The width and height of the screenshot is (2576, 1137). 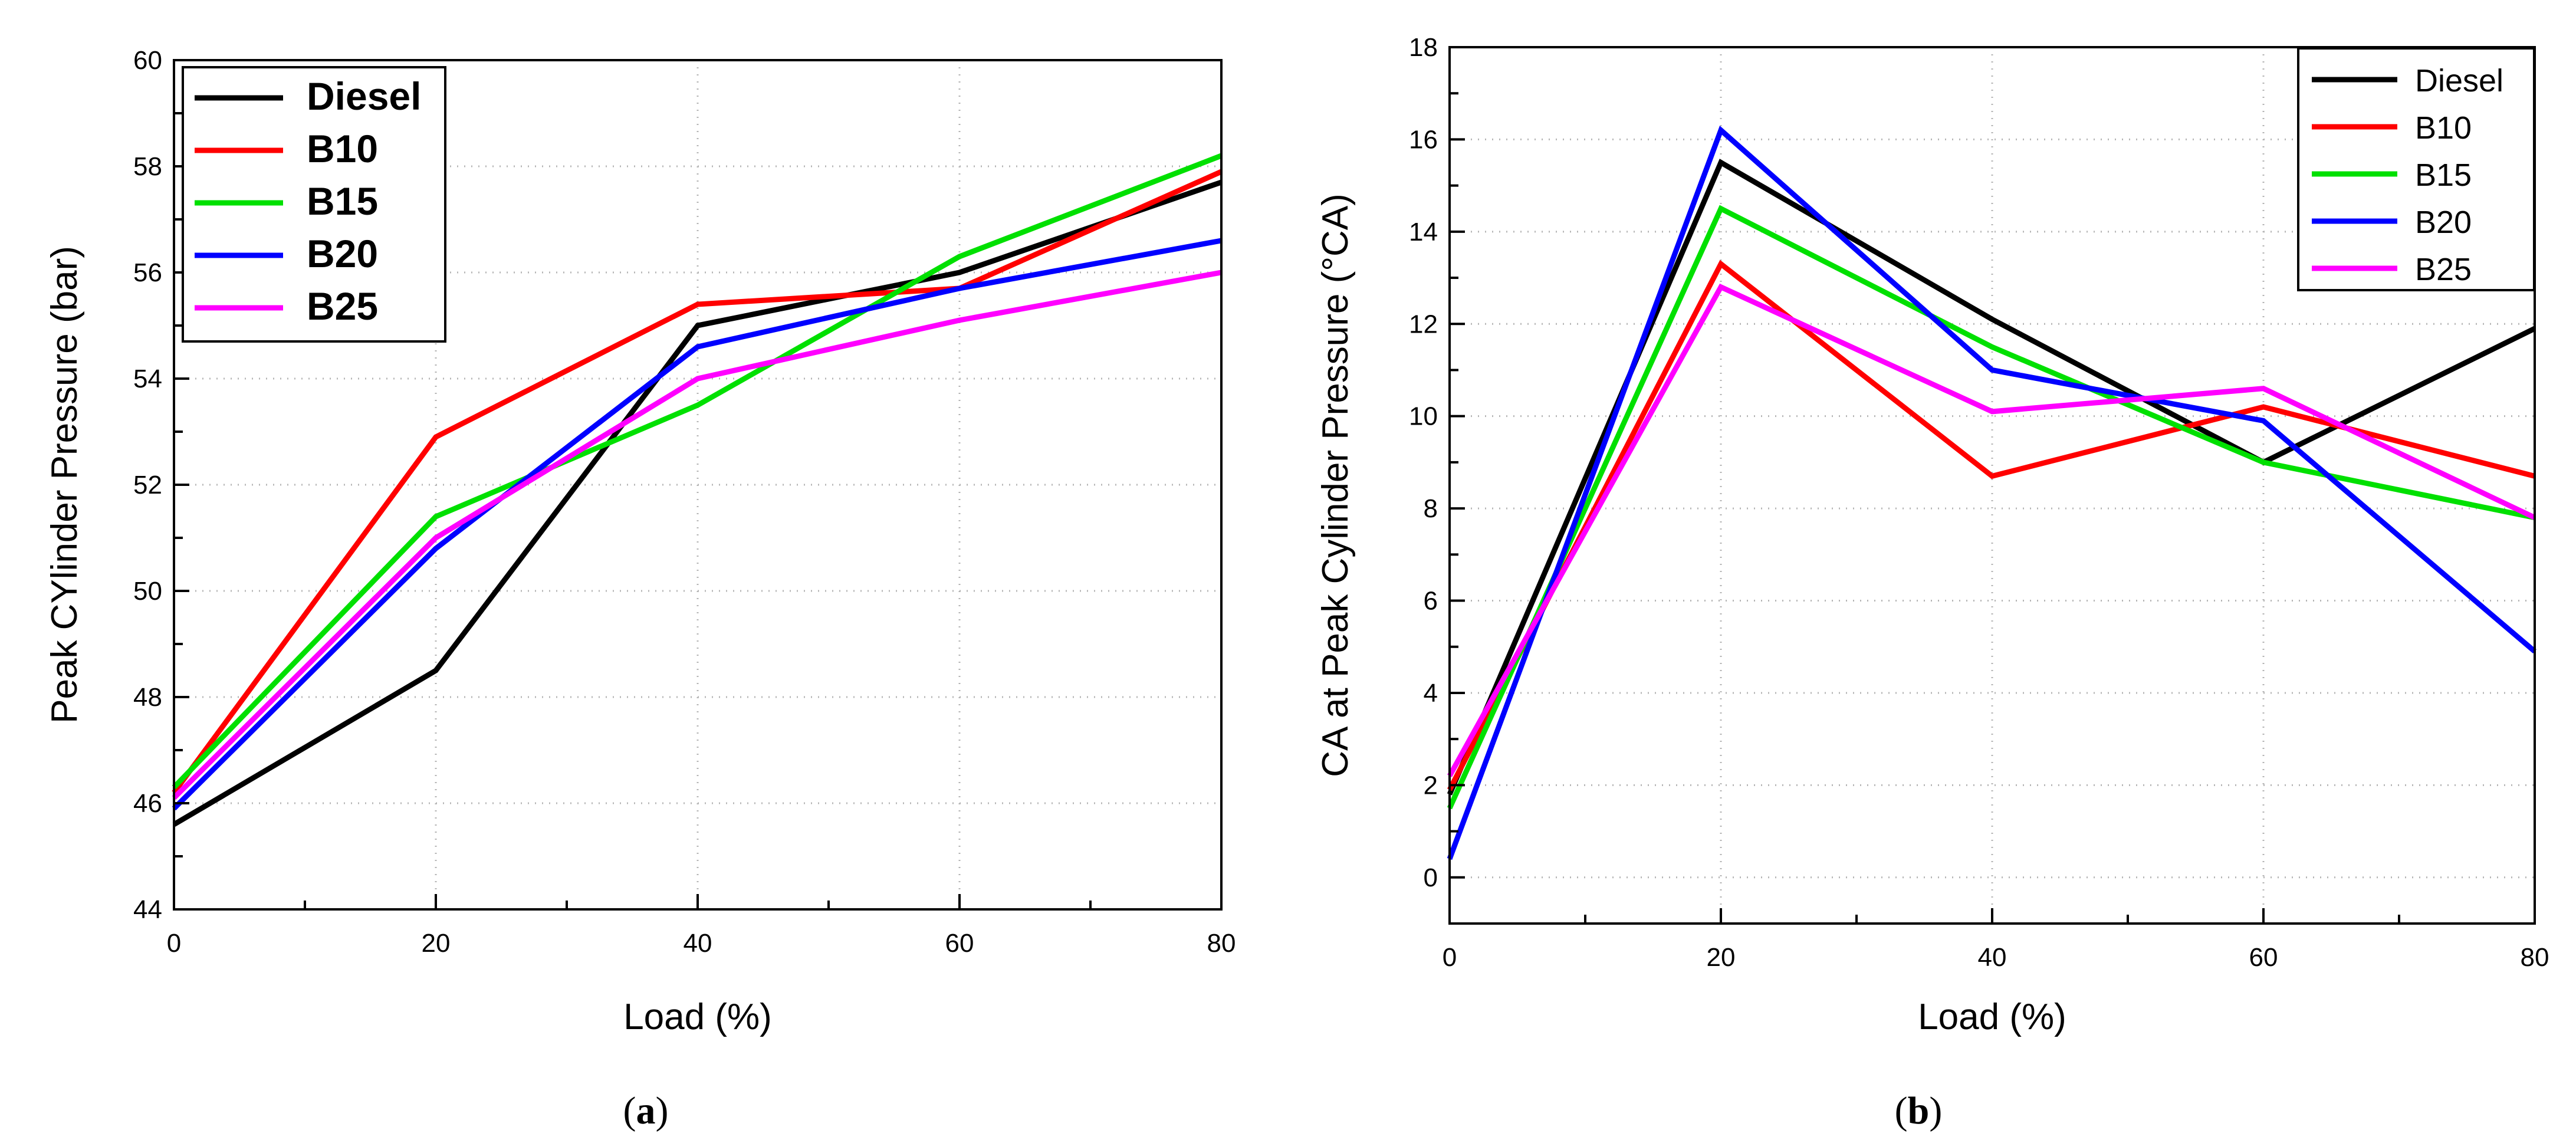 What do you see at coordinates (64, 485) in the screenshot?
I see `y-axis-title: Peak CYlinder Pressure (bar)` at bounding box center [64, 485].